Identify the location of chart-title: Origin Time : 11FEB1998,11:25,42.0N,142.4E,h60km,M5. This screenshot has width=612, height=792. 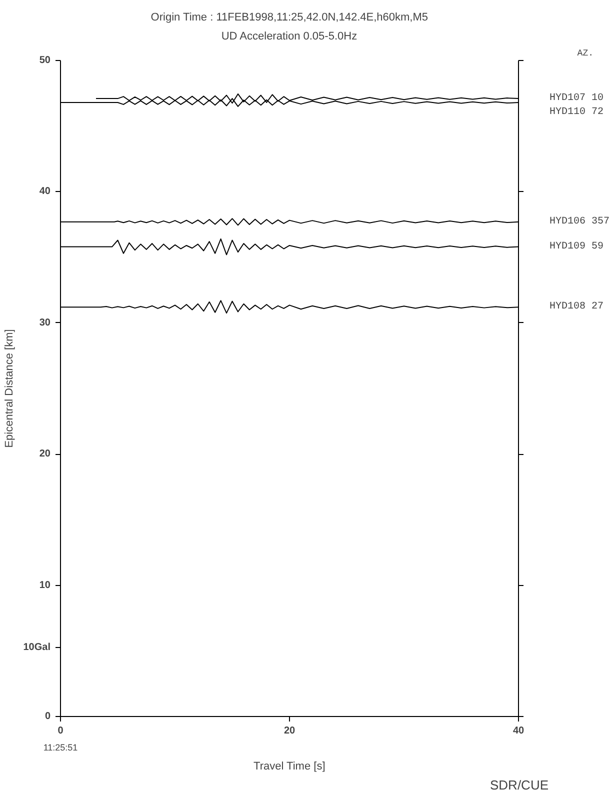
(289, 18).